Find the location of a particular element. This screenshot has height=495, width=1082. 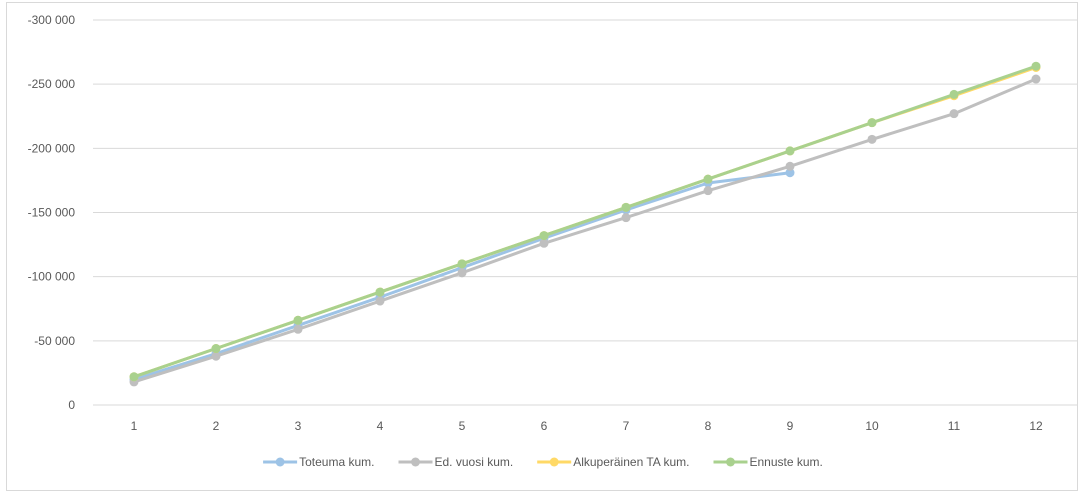

legend-label: Ed. vuosi kum. is located at coordinates (474, 462).